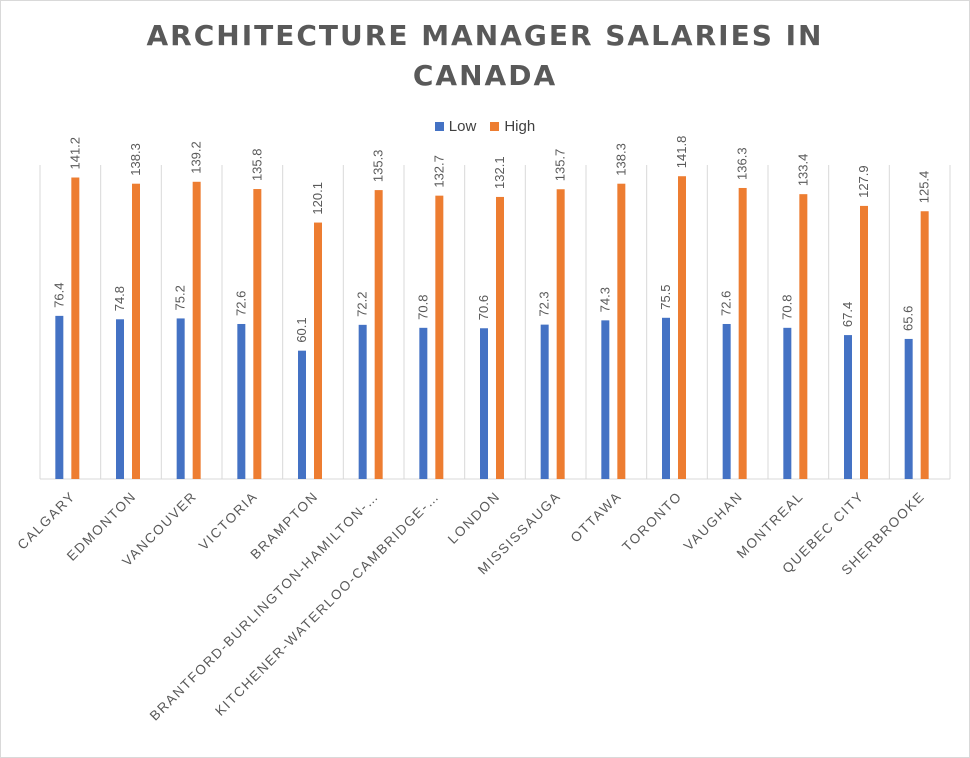  I want to click on tick-label-9: OTTAWA, so click(596, 517).